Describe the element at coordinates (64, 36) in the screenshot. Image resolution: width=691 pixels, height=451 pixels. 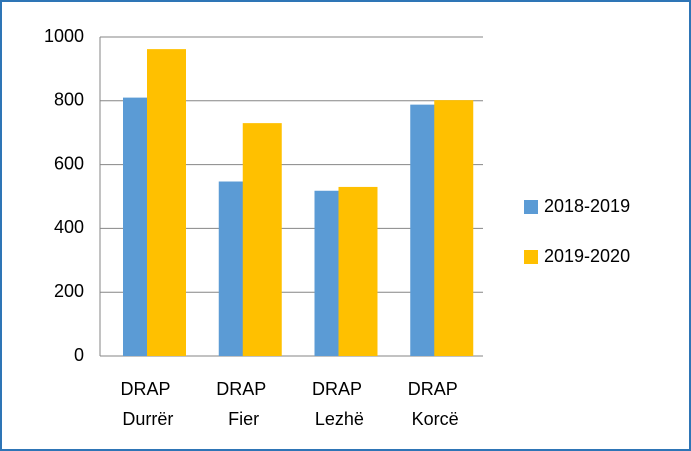
I see `y-tick-label: 1000` at that location.